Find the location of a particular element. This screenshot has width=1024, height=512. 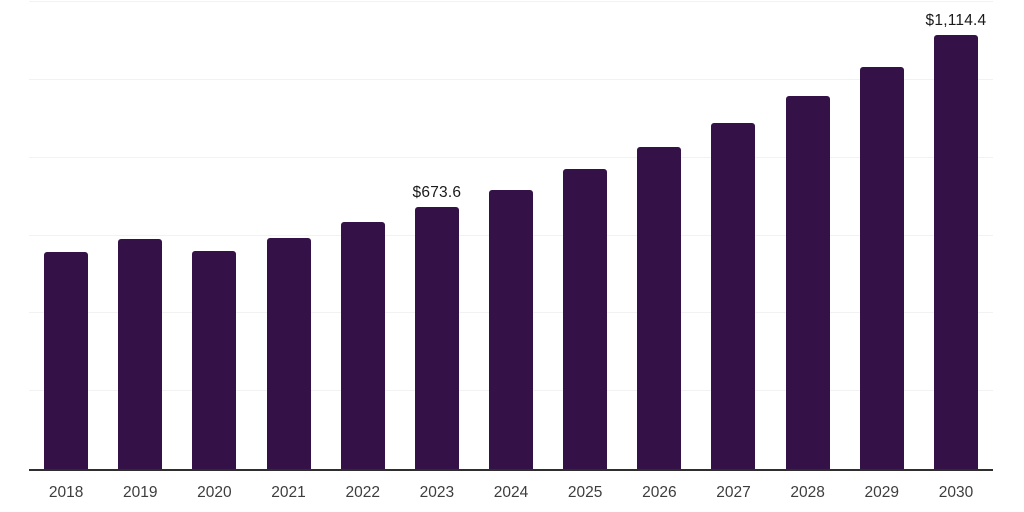

x-tick-2024: 2024 is located at coordinates (511, 492).